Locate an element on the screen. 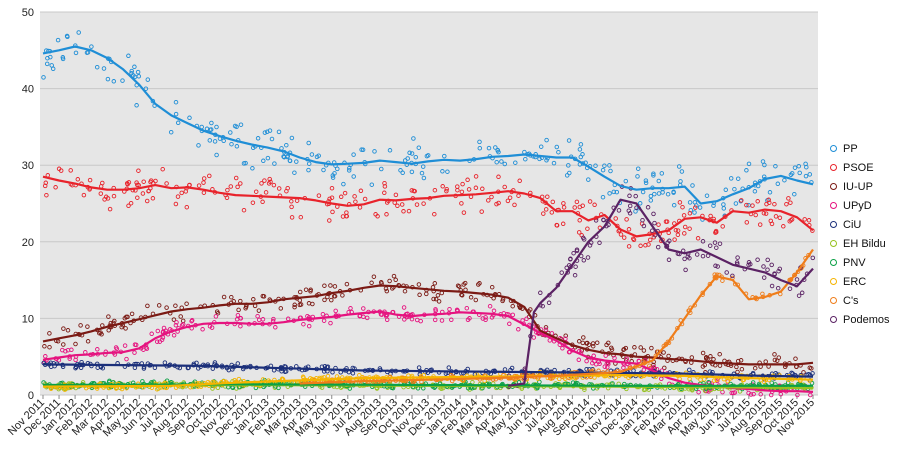 The width and height of the screenshot is (900, 459). y-tick-label: 20 is located at coordinates (28, 243).